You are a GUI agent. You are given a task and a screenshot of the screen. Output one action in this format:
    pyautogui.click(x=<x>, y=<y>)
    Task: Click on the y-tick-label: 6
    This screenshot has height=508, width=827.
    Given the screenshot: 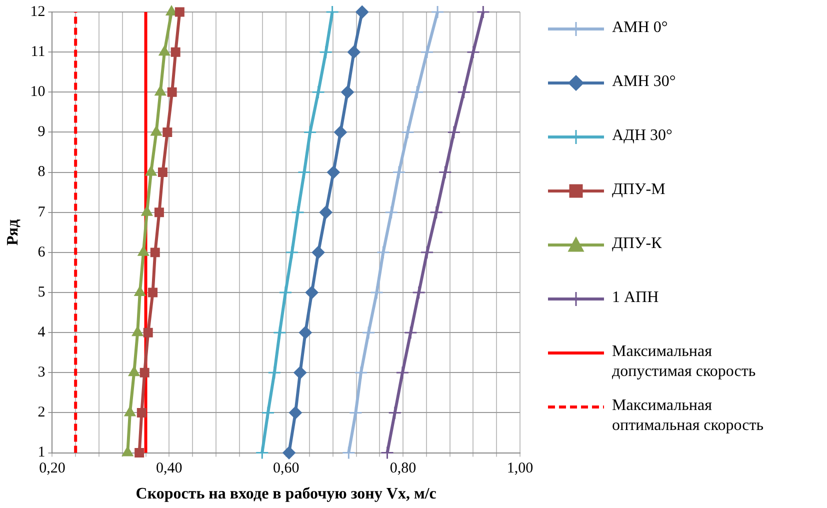 What is the action you would take?
    pyautogui.click(x=42, y=252)
    